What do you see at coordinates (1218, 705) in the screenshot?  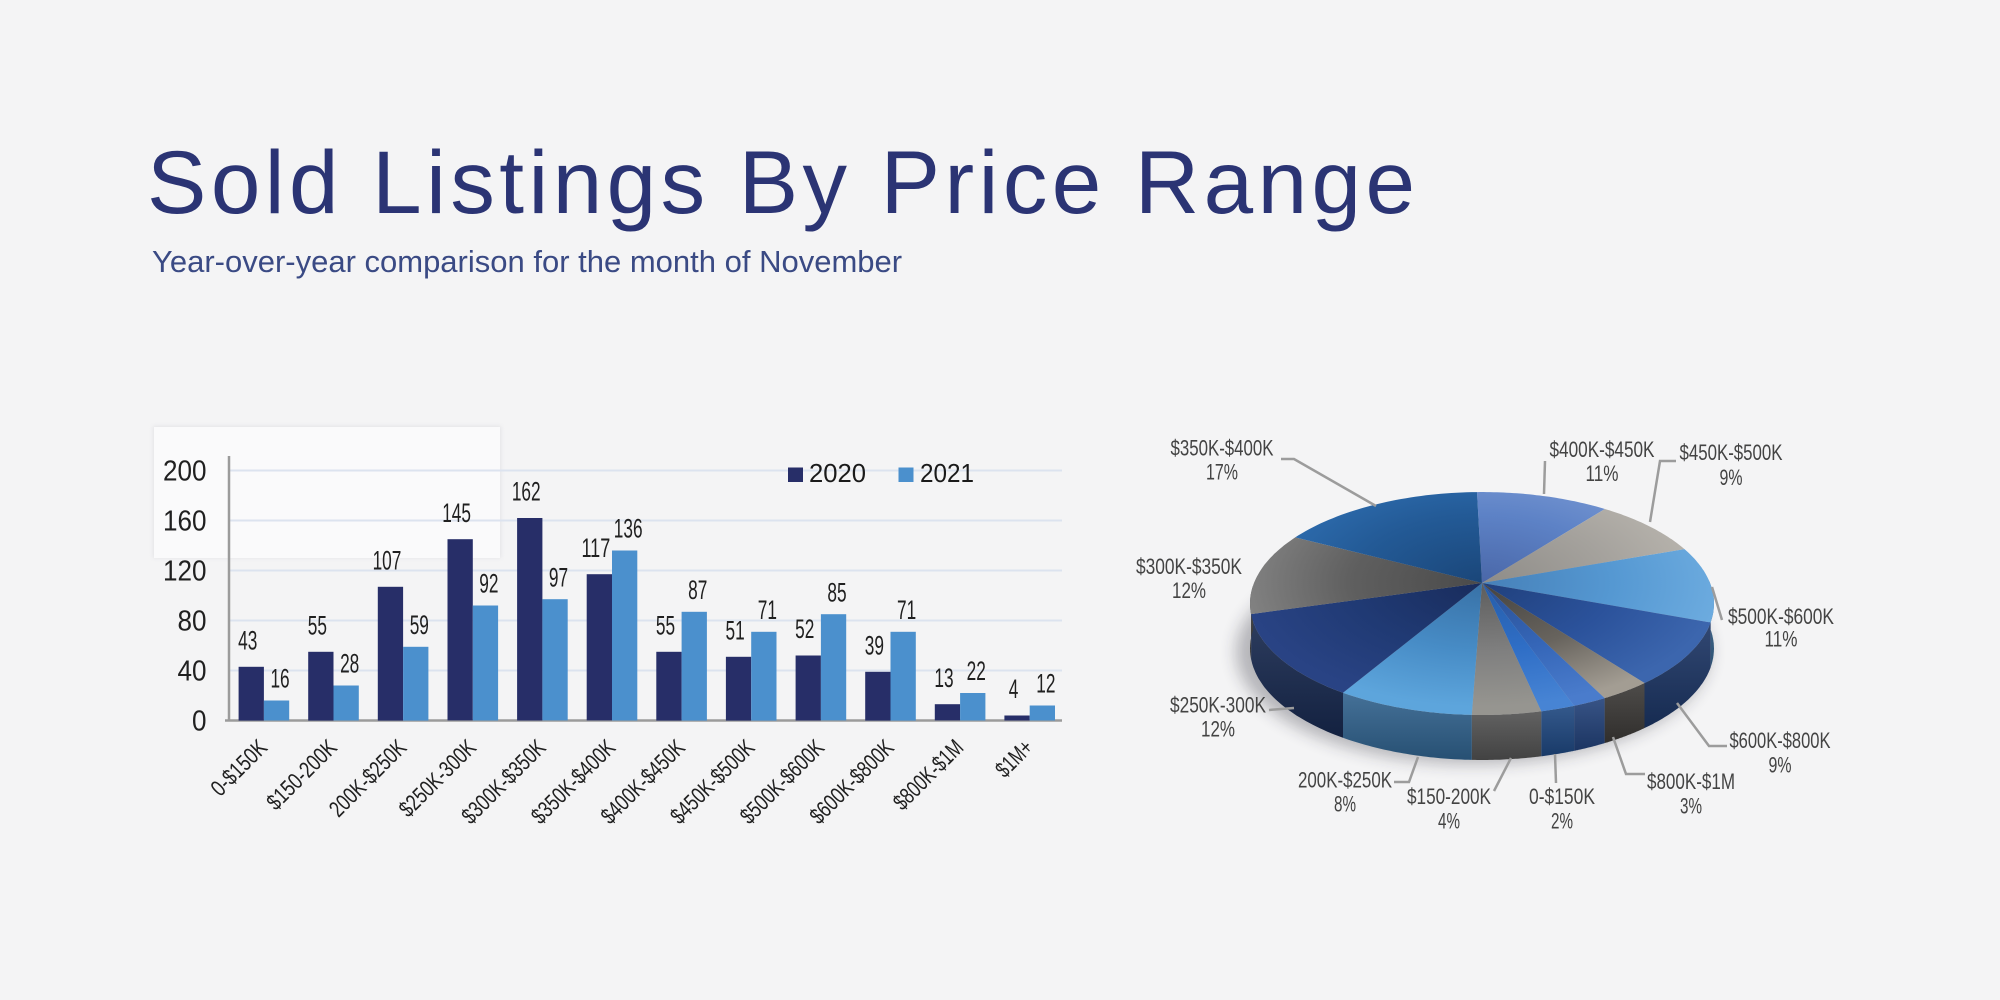 I see `svg-text: $250K-300K` at bounding box center [1218, 705].